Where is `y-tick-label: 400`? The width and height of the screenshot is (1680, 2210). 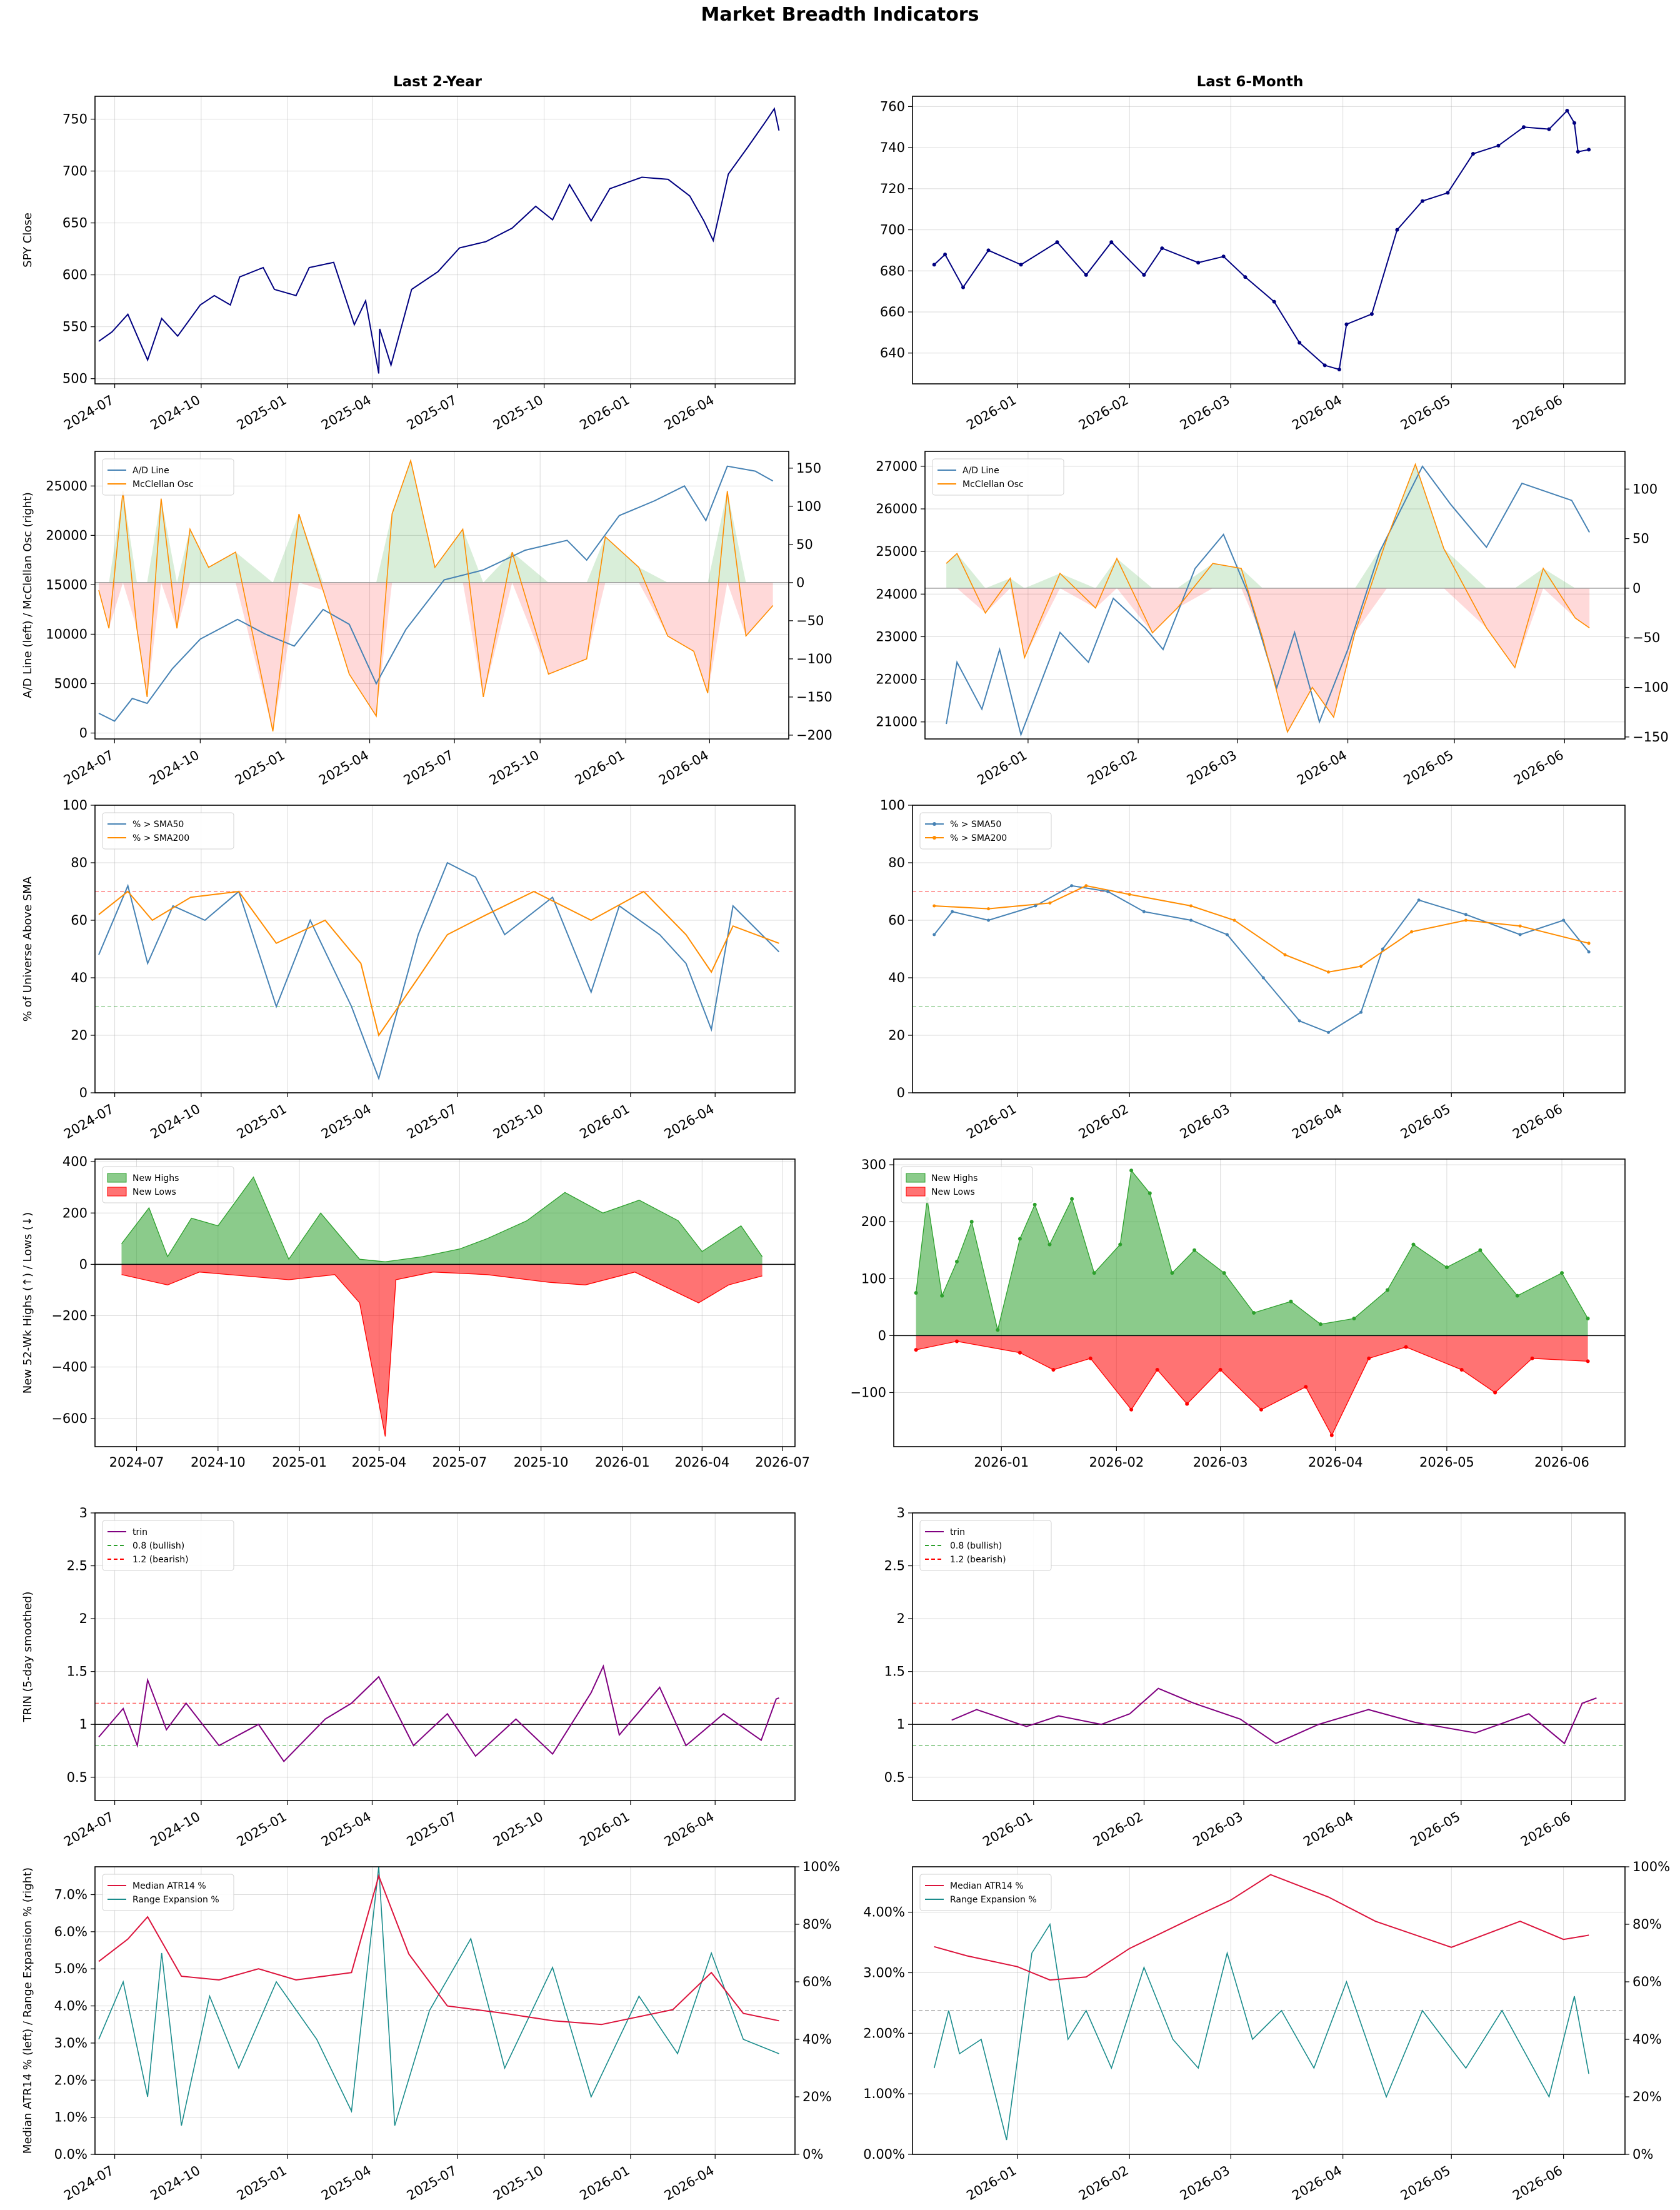 y-tick-label: 400 is located at coordinates (75, 1162).